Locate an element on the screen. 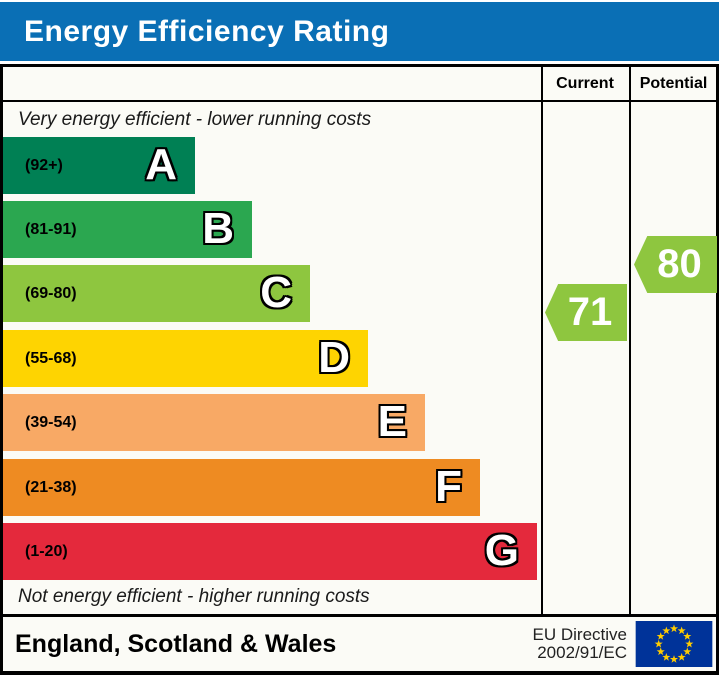 The image size is (719, 675). current-rating-value: 71 is located at coordinates (590, 312).